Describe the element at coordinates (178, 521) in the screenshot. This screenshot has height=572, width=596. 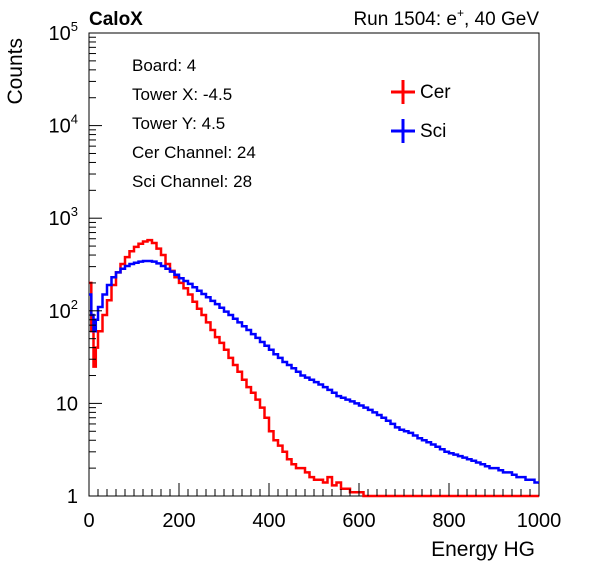
I see `x-tick-label: 200` at that location.